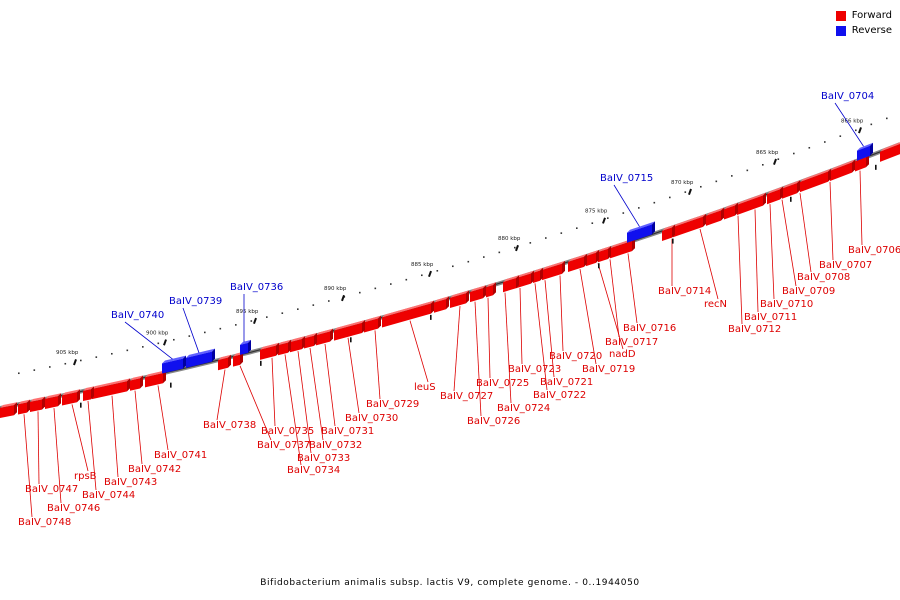 The height and width of the screenshot is (600, 900). What do you see at coordinates (684, 291) in the screenshot?
I see `gene-label: BaIV_0714` at bounding box center [684, 291].